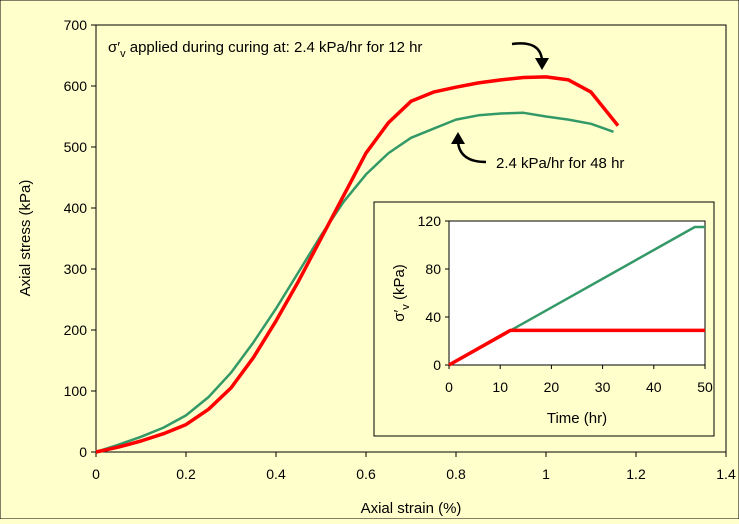 The height and width of the screenshot is (524, 739). What do you see at coordinates (579, 380) in the screenshot?
I see `inset-x-axis: 0 10 20 30 40 50` at bounding box center [579, 380].